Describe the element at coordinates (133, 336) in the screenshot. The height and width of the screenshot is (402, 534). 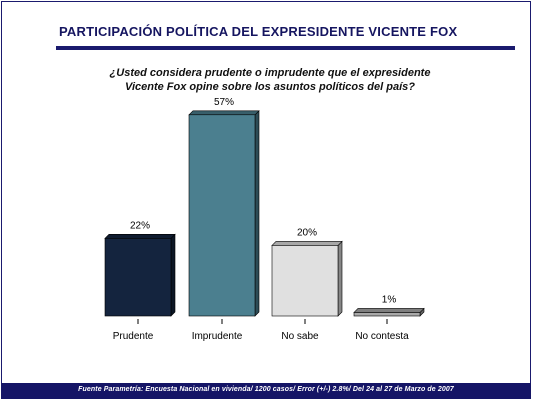
I see `category-label-0: Prudente` at that location.